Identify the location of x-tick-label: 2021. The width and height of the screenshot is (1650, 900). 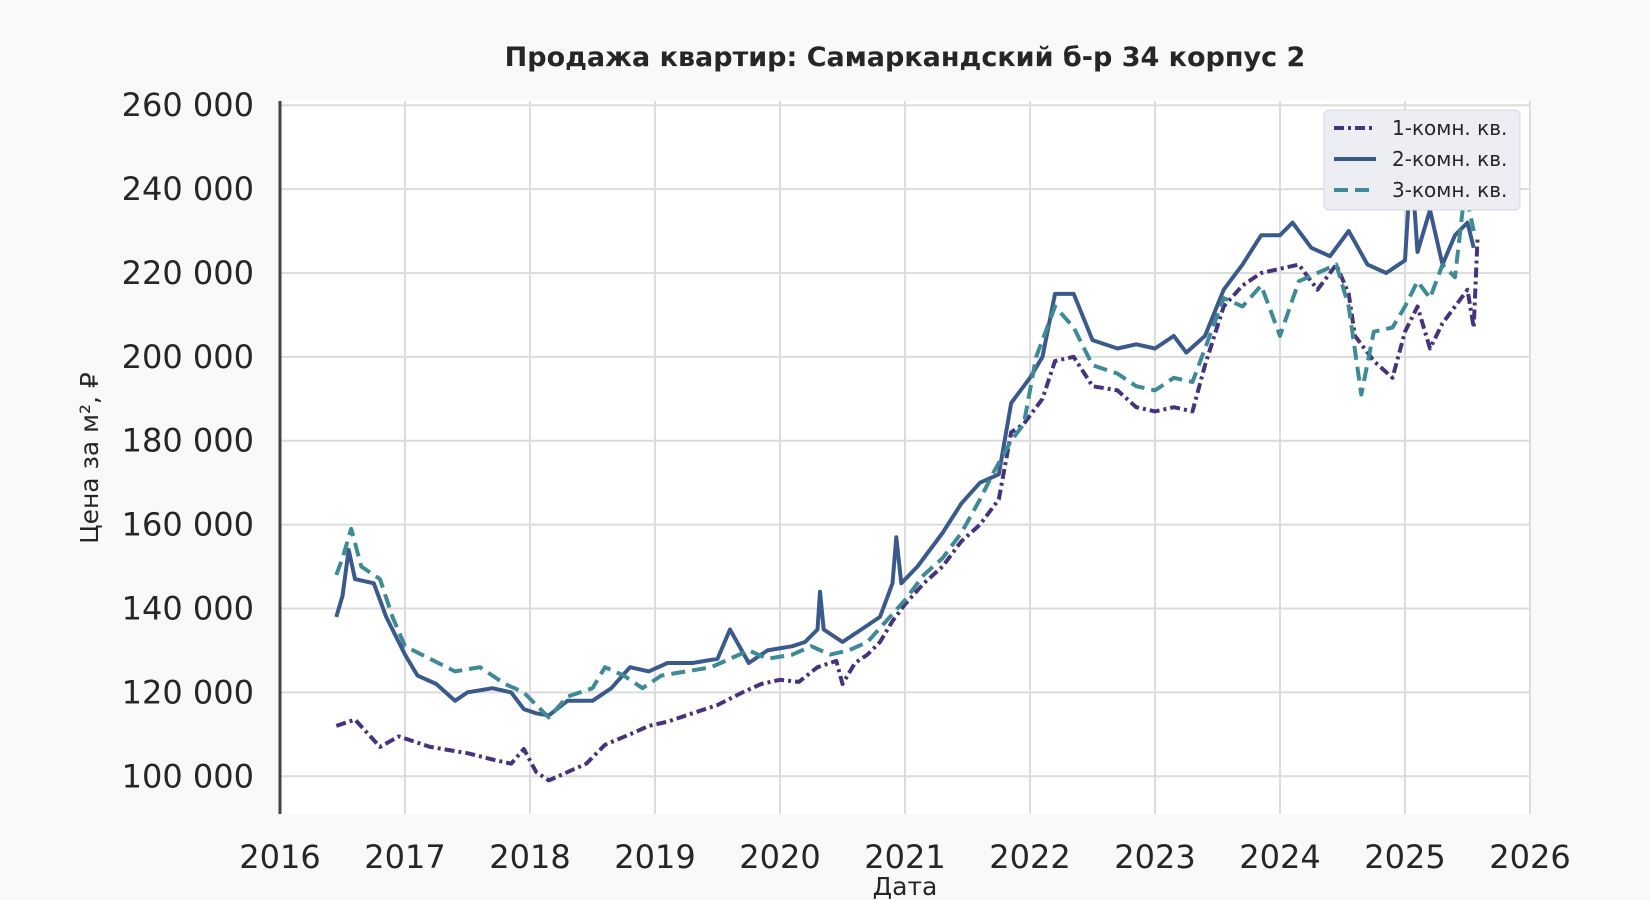
(904, 857).